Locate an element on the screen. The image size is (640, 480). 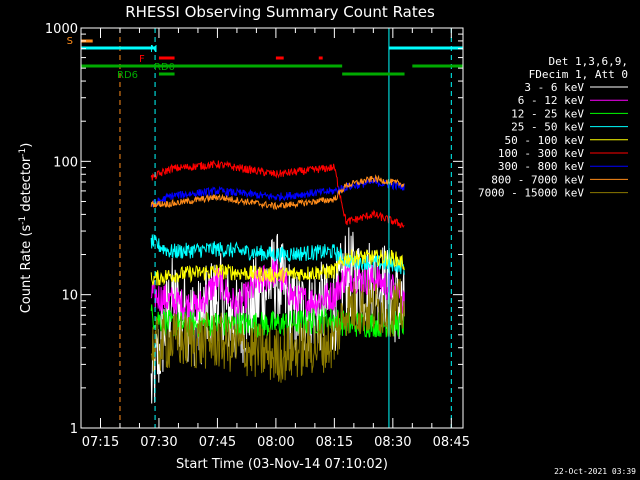
x-tick-label: 08:15 is located at coordinates (334, 442).